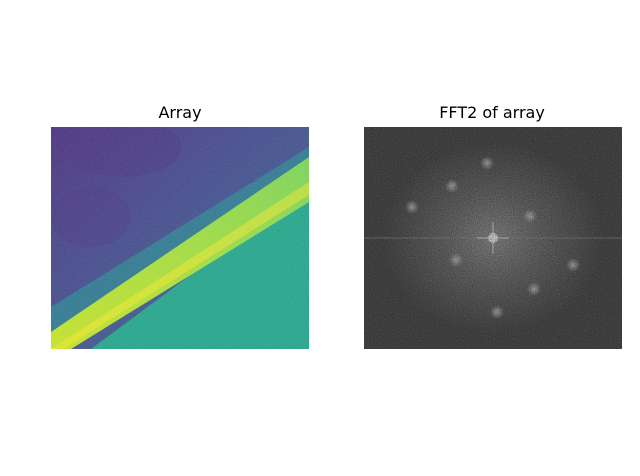 The width and height of the screenshot is (640, 476). What do you see at coordinates (492, 112) in the screenshot?
I see `fft-title: FFT2 of array` at bounding box center [492, 112].